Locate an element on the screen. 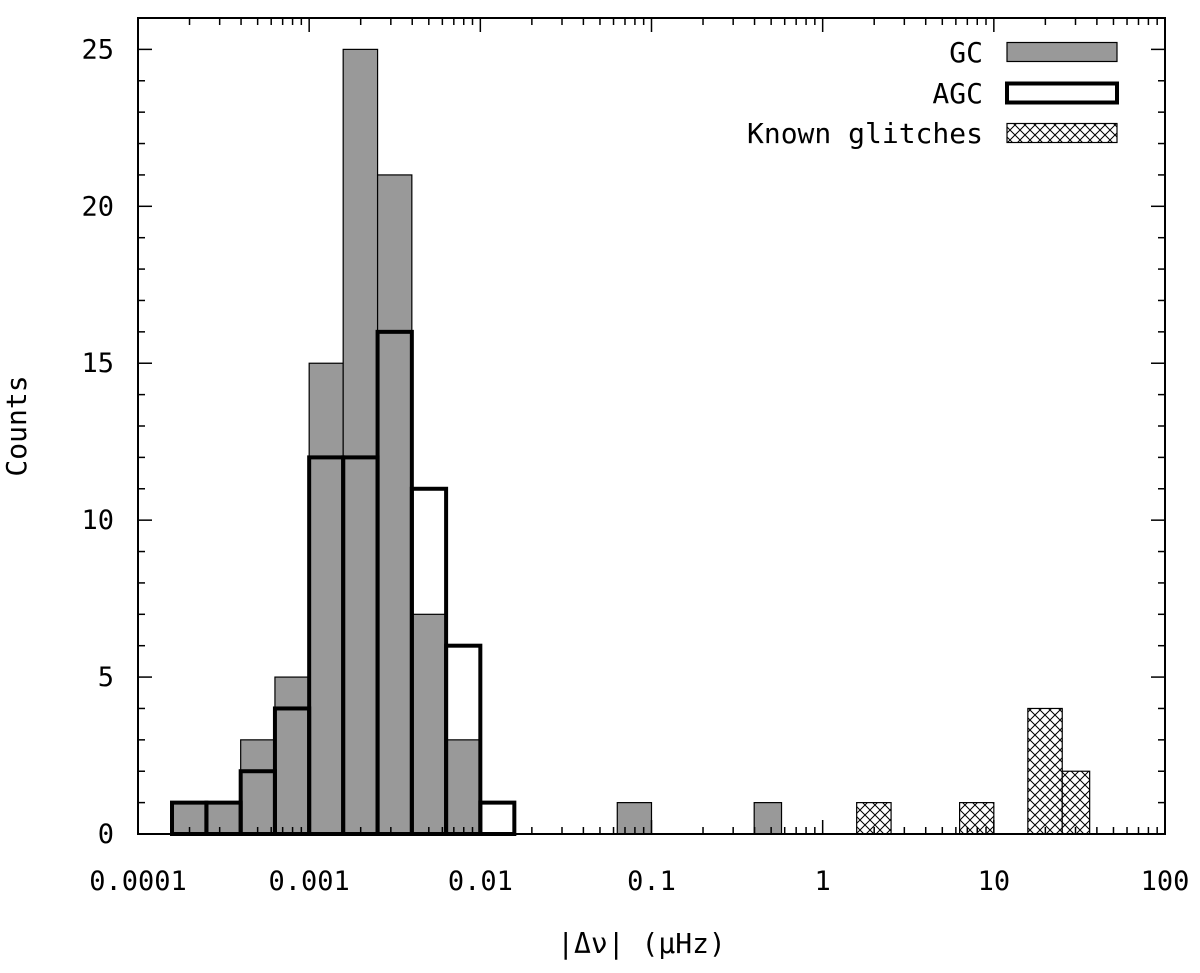 The height and width of the screenshot is (973, 1200). legend-swatch-known-glitches is located at coordinates (1062, 133).